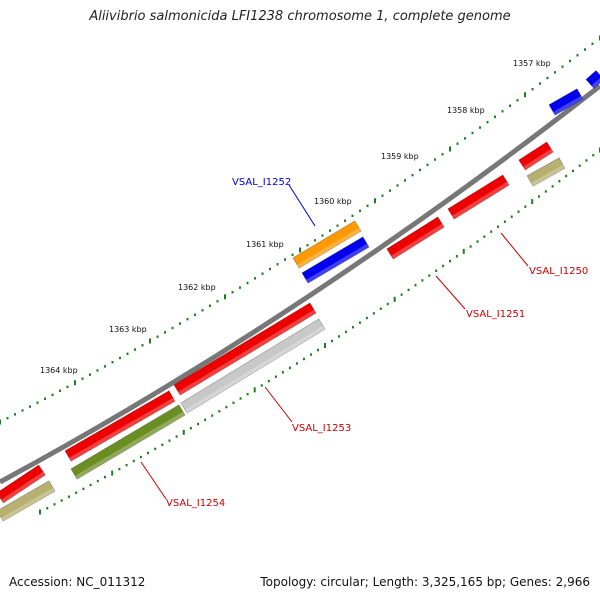 The height and width of the screenshot is (600, 600). Describe the element at coordinates (122, 429) in the screenshot. I see `feature-block-red-5-highlight` at that location.